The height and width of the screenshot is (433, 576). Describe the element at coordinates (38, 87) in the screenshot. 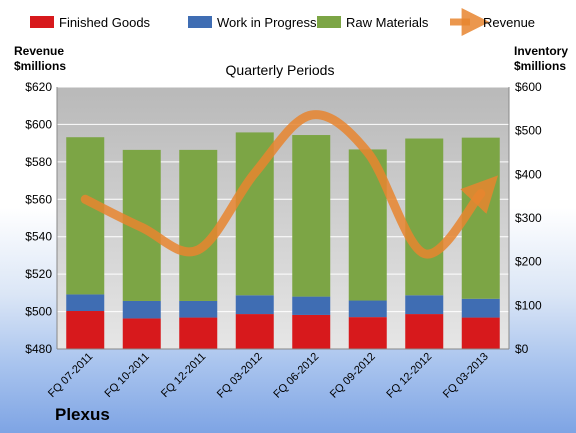

I see `left-tick-label: $620` at that location.